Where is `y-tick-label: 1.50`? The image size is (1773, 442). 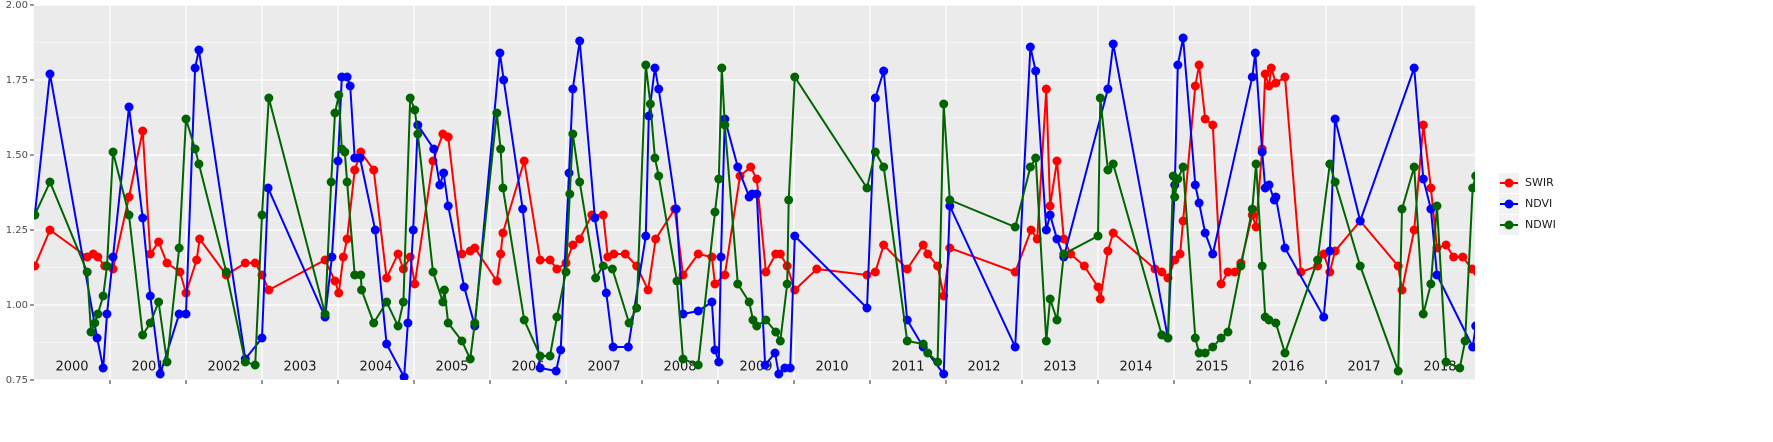 y-tick-label: 1.50 is located at coordinates (17, 155).